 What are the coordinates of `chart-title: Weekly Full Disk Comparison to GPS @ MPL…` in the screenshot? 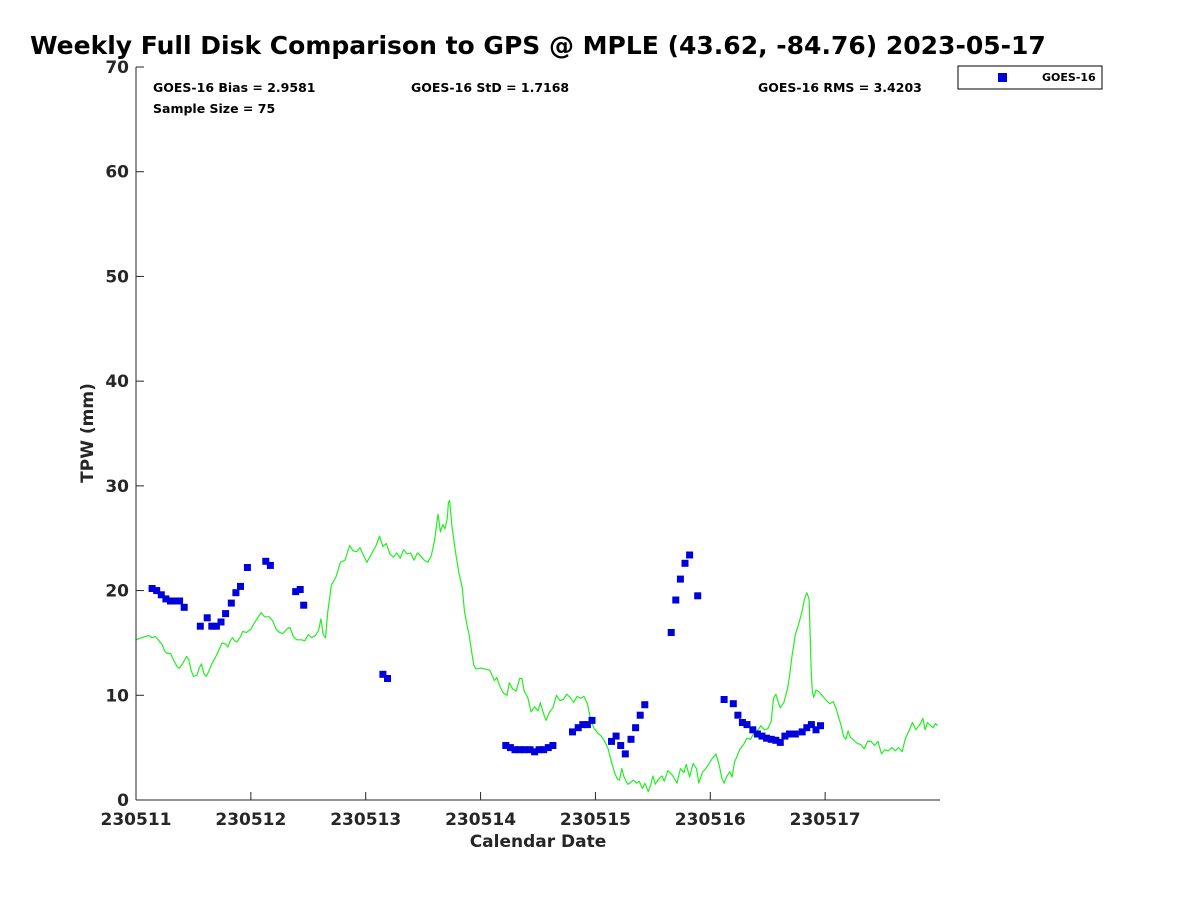 It's located at (538, 45).